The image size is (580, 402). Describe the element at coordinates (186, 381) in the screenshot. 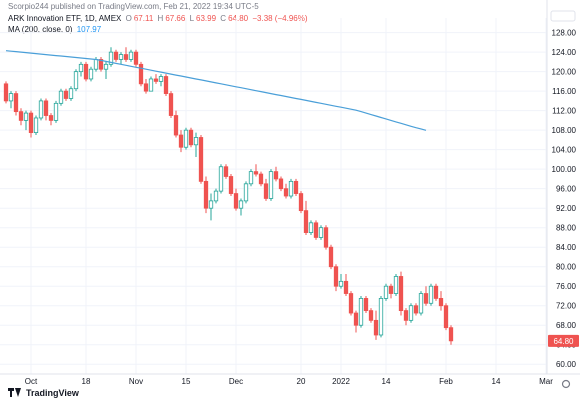

I see `x-tick-label: 15` at that location.